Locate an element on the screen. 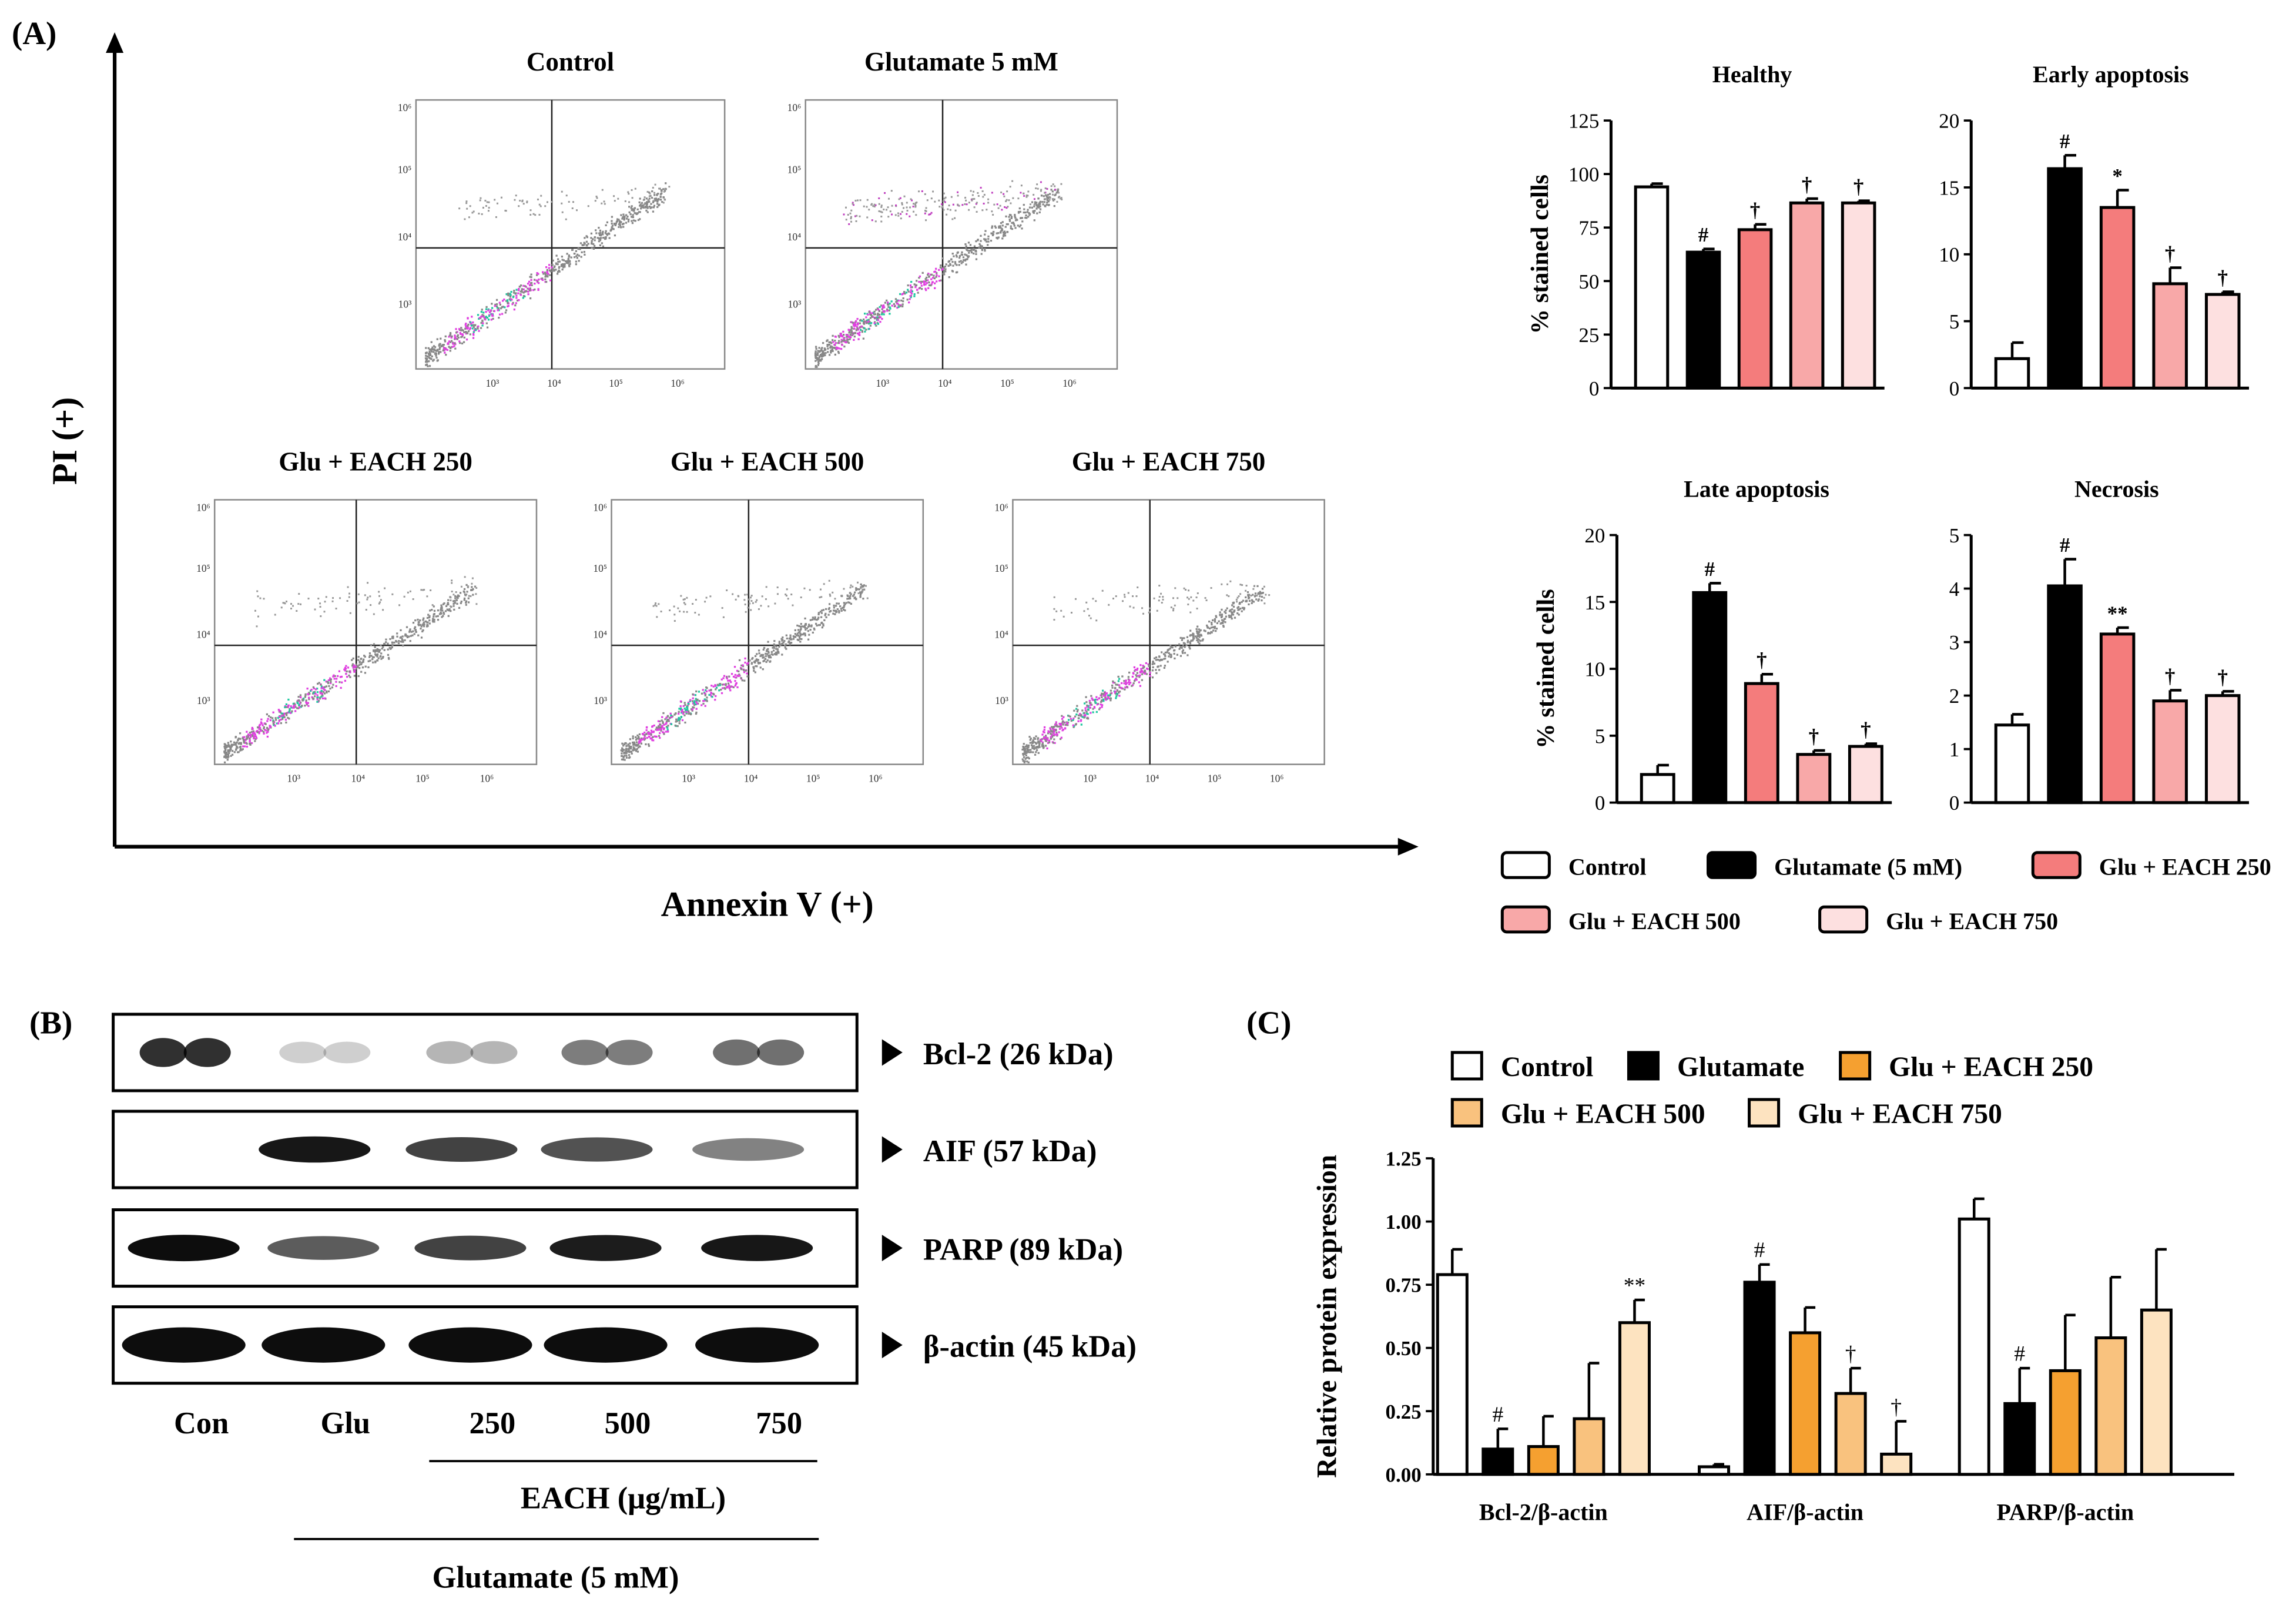  blot-band is located at coordinates (207, 1052).